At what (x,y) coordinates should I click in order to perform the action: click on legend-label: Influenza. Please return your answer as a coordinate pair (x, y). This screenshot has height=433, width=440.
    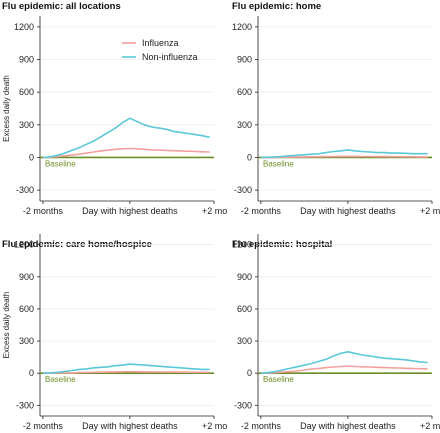
    Looking at the image, I should click on (160, 43).